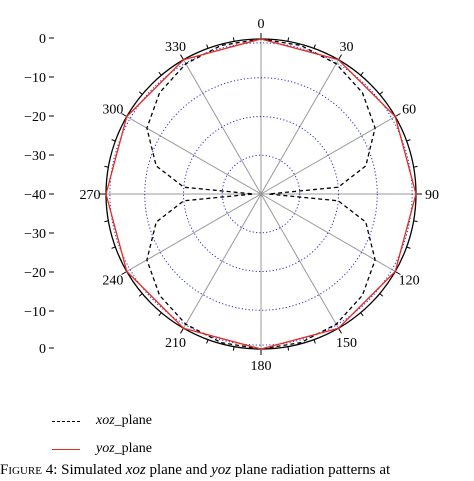  Describe the element at coordinates (112, 110) in the screenshot. I see `angular-tick-label: 300` at that location.